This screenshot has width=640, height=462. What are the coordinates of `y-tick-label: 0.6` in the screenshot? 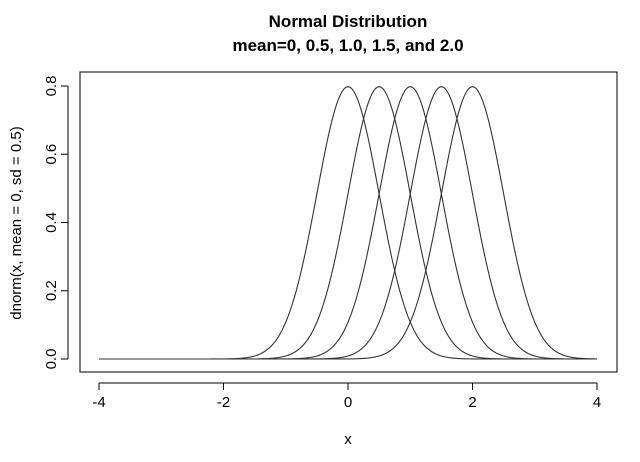 It's located at (51, 154).